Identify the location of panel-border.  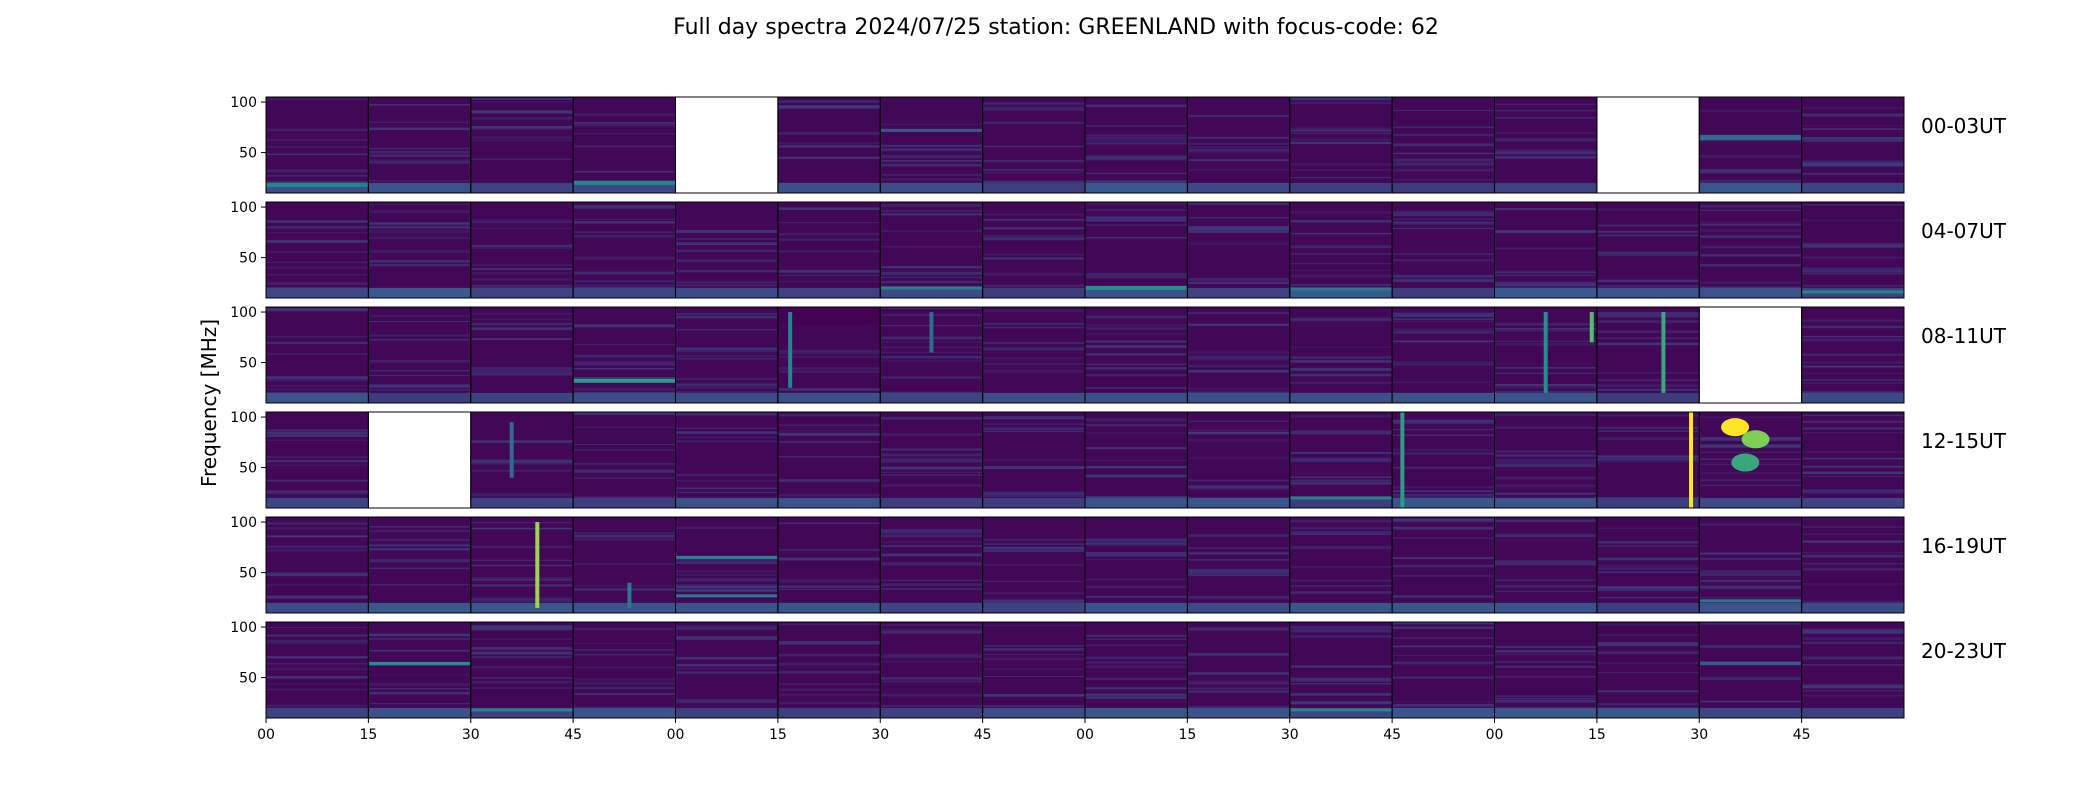
(1853, 355).